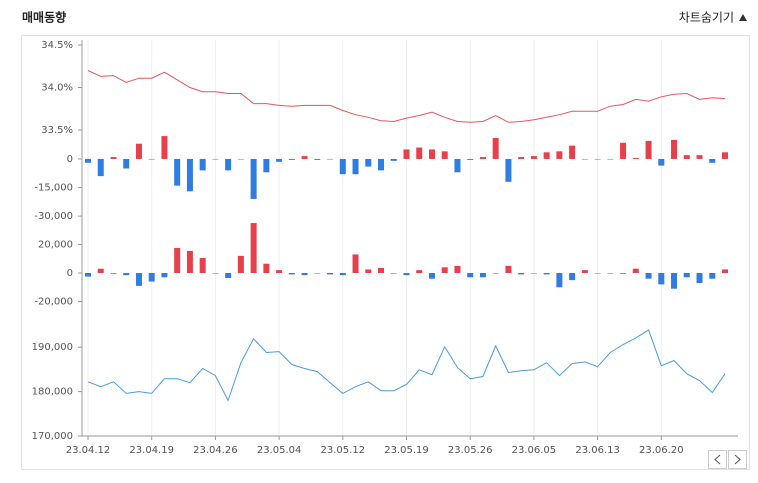 The height and width of the screenshot is (483, 758). I want to click on x-tick-label: 23.05.19, so click(406, 450).